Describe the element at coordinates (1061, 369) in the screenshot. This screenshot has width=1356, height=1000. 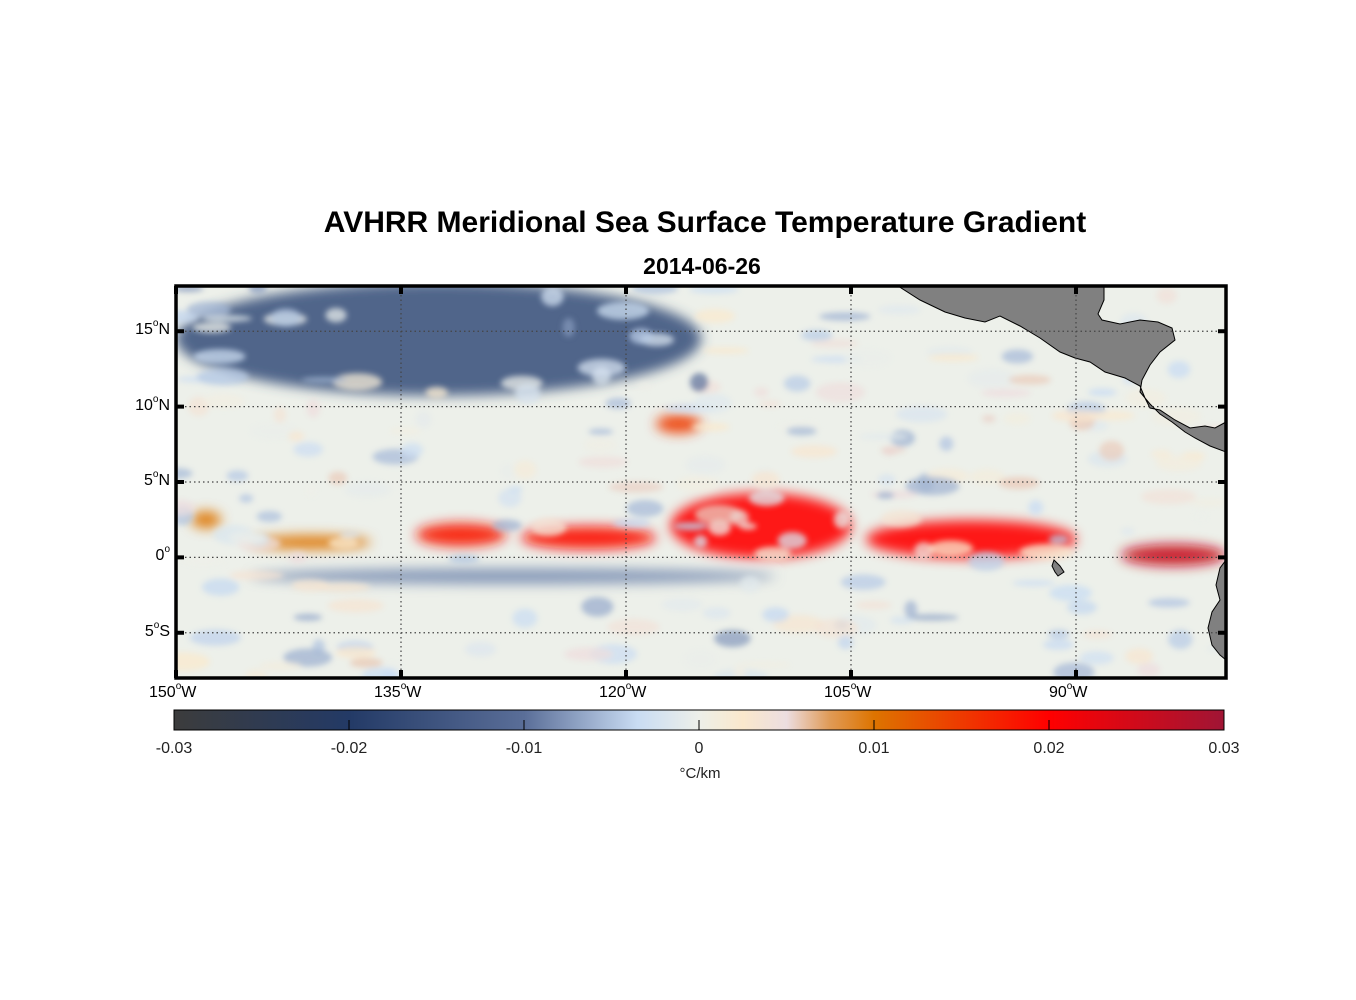
I see `central-america-land` at that location.